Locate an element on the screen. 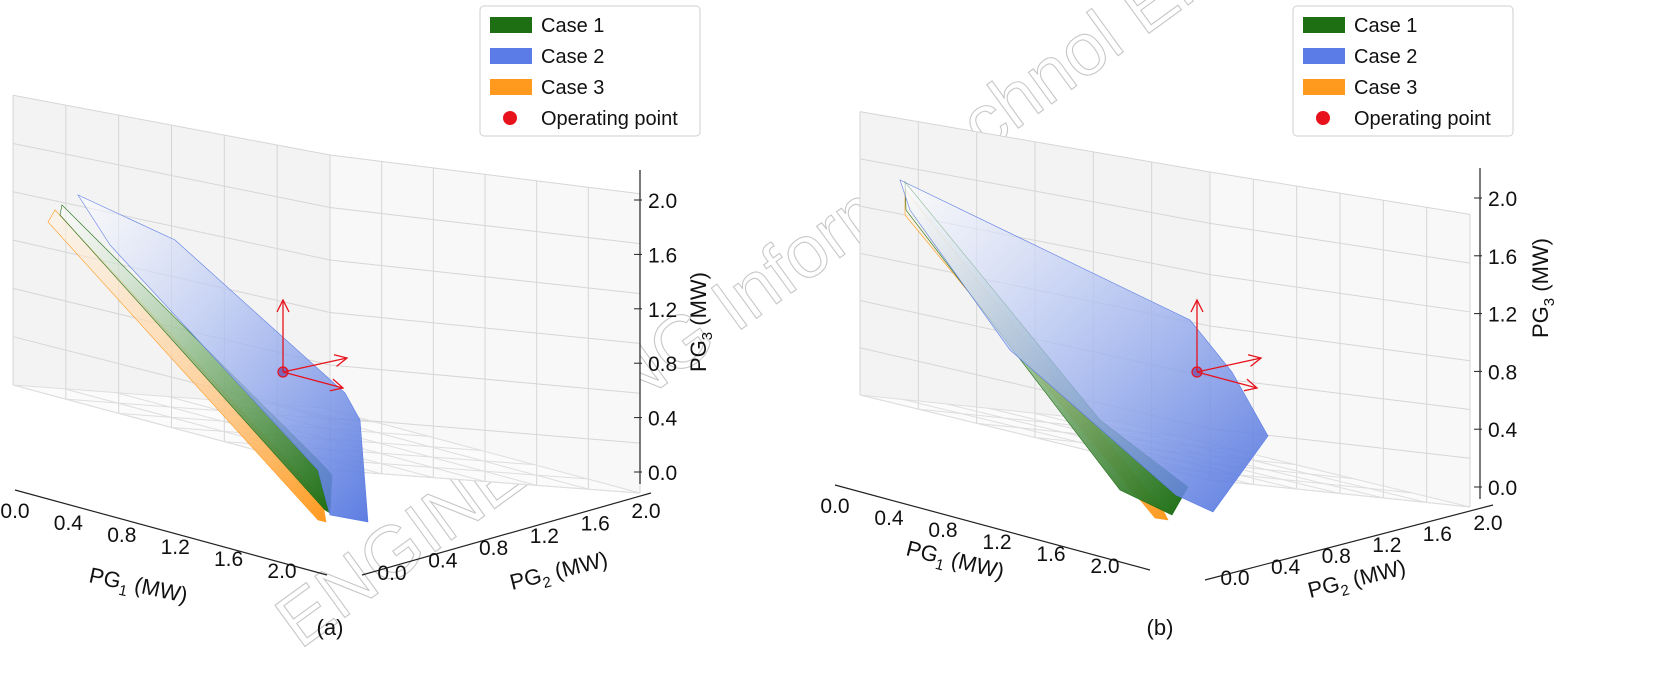 The width and height of the screenshot is (1669, 683). legend-a: Case 1 Case 2 Case 3 Operating point is located at coordinates (590, 71).